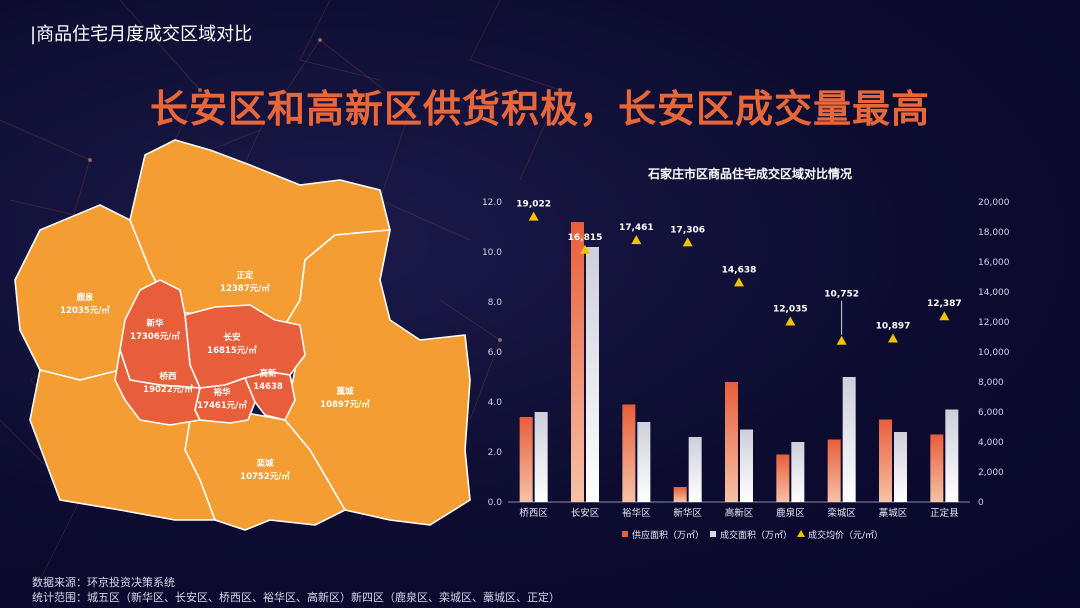  I want to click on price-data-label: 17,306, so click(687, 230).